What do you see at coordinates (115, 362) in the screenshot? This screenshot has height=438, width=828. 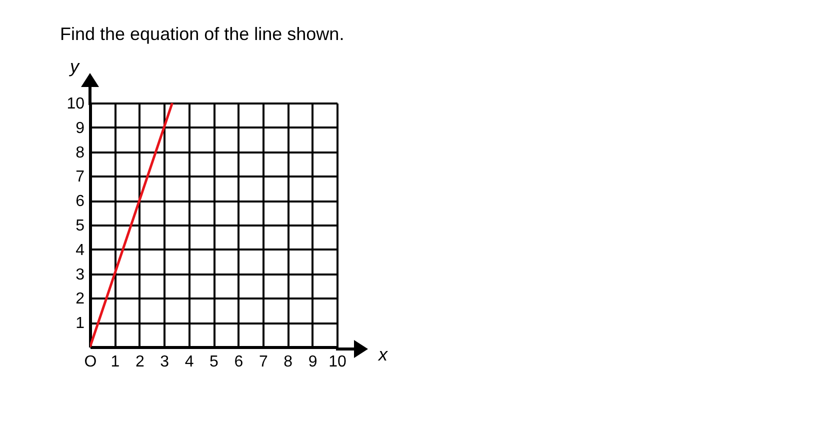 I see `x-tick-label: 1` at bounding box center [115, 362].